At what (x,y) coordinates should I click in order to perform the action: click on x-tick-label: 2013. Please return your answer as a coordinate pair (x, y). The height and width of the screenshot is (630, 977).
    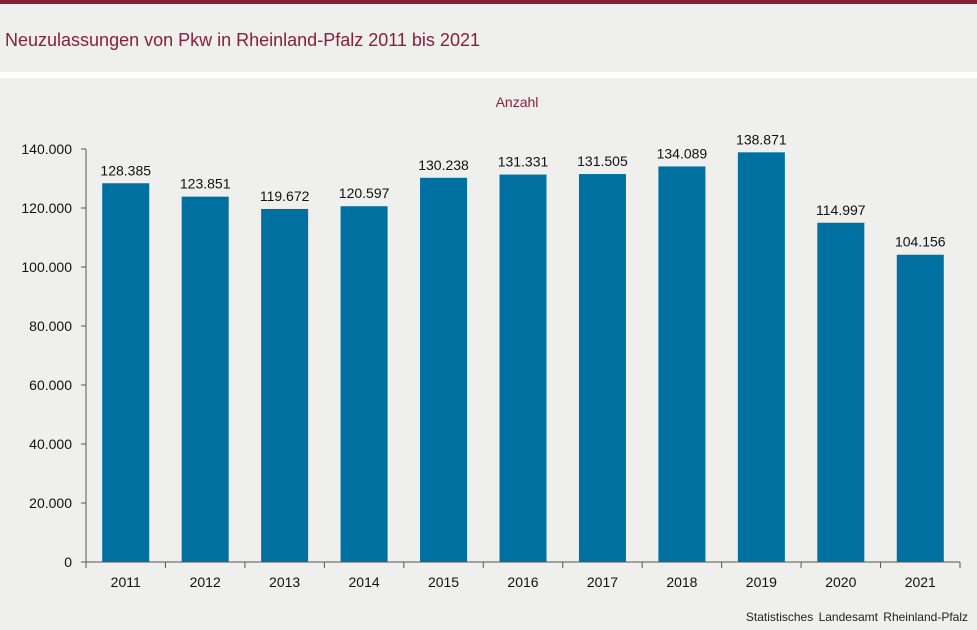
    Looking at the image, I should click on (284, 582).